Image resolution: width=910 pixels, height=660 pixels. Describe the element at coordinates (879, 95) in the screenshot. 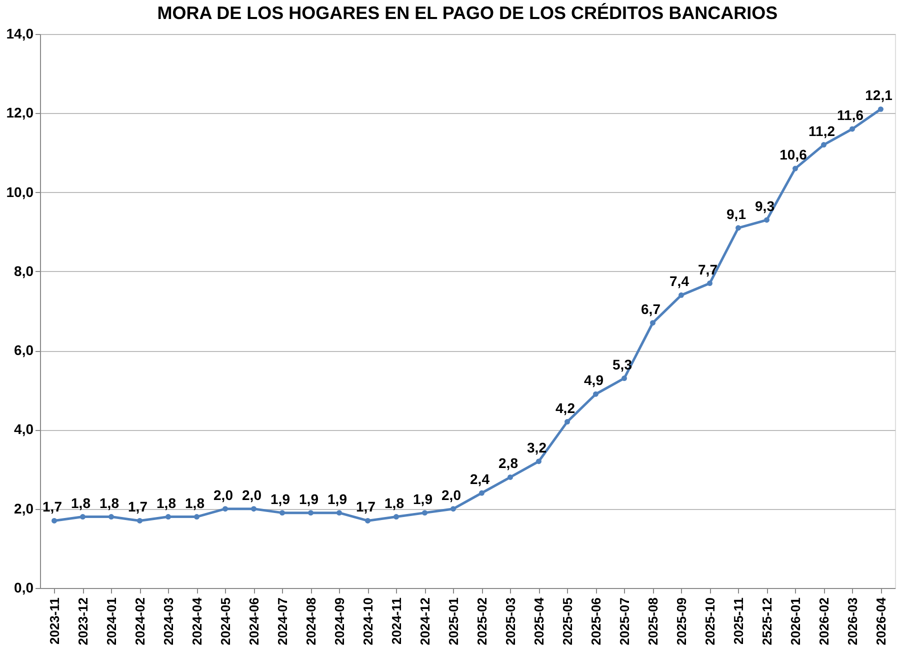

I see `data-label: 12,1` at that location.